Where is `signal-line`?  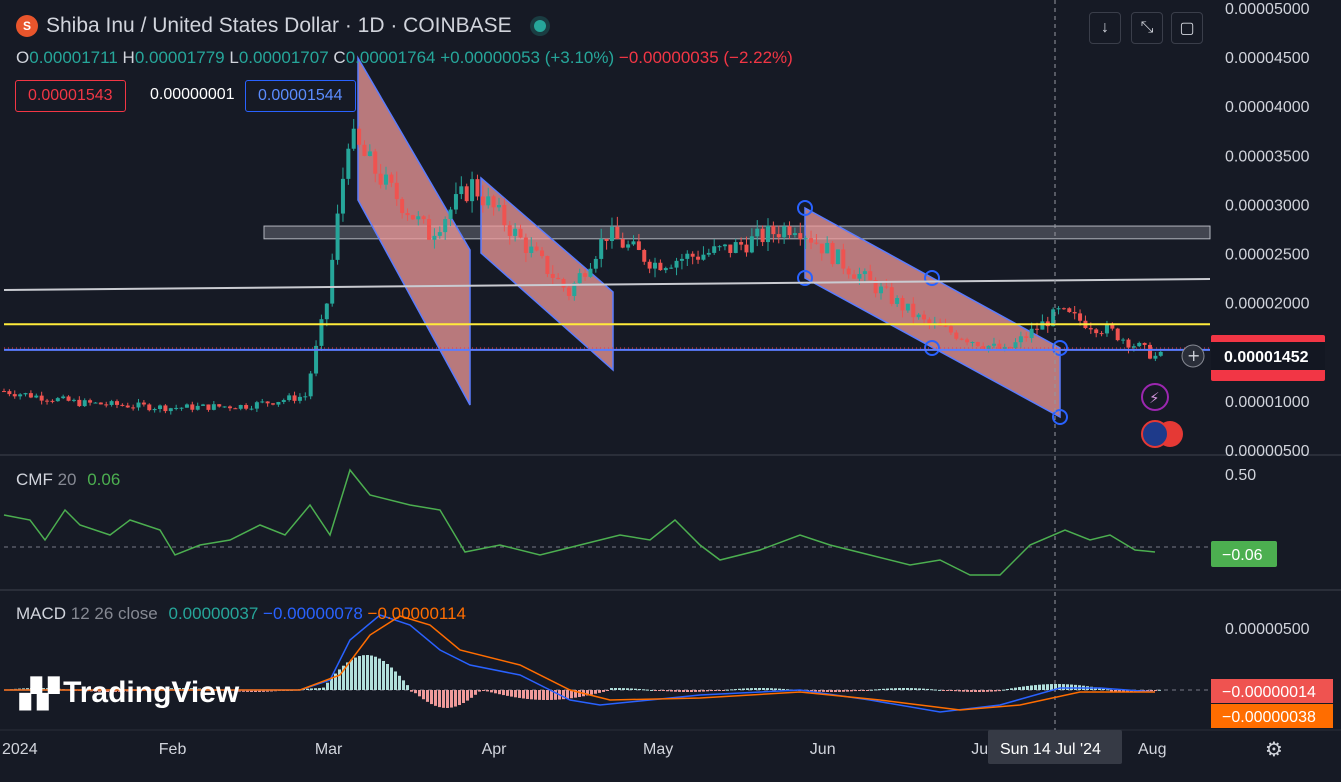
signal-line is located at coordinates (579, 663).